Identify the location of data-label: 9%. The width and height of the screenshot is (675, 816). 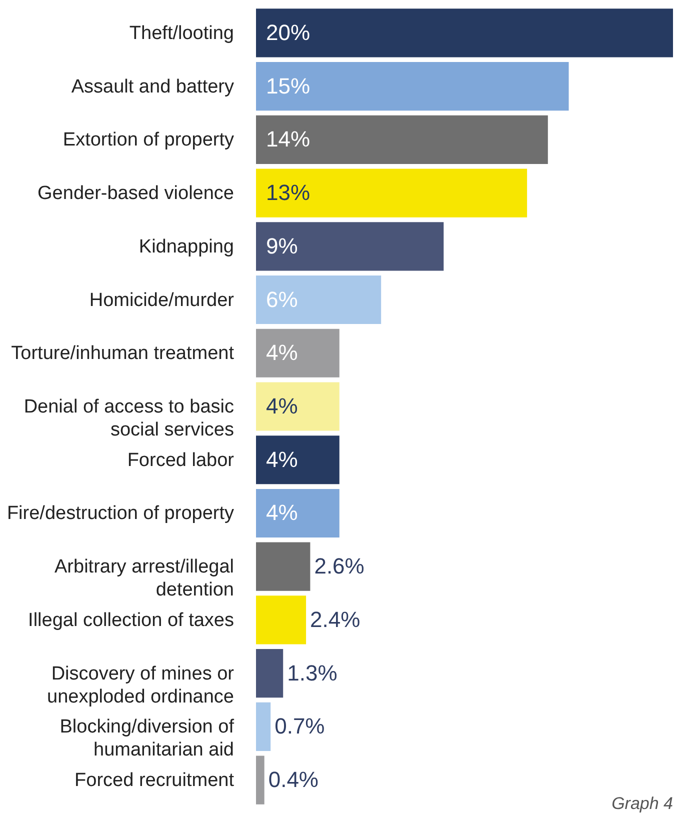
(282, 245).